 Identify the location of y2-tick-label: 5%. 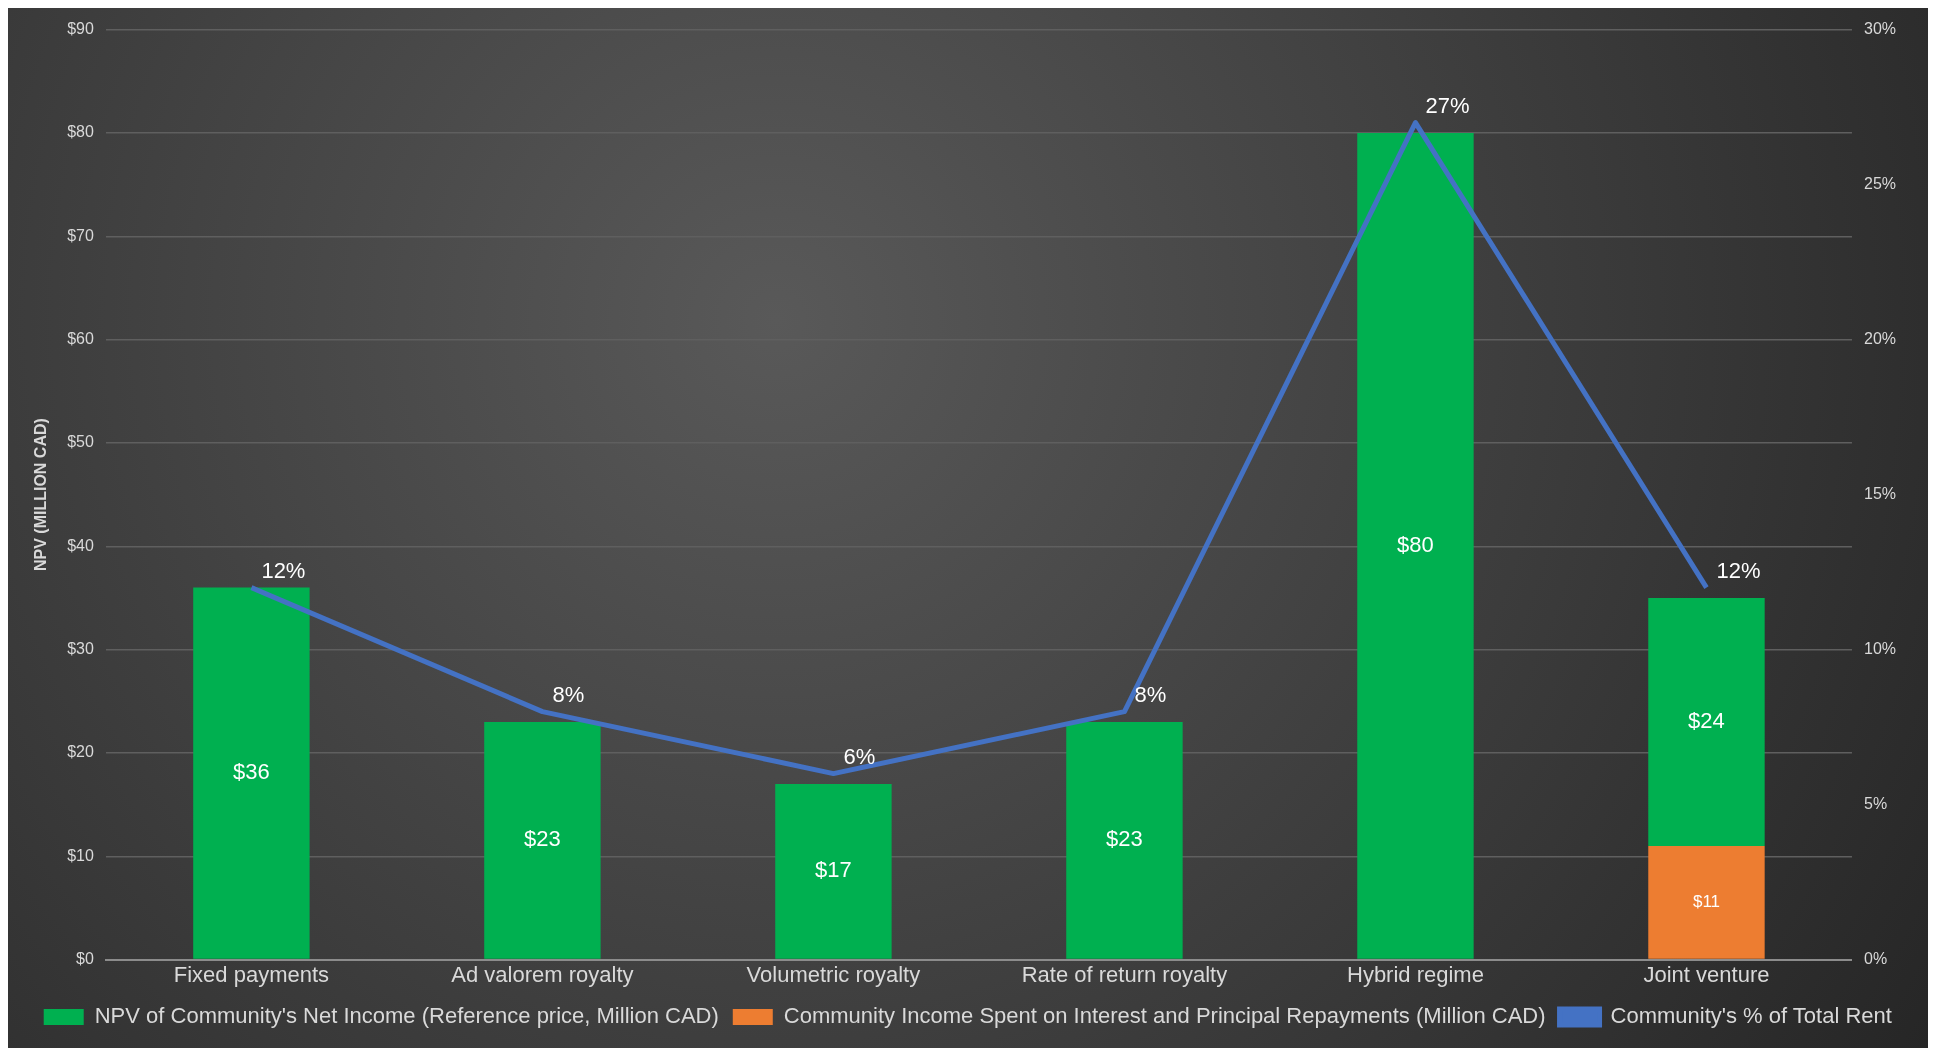
(1875, 804).